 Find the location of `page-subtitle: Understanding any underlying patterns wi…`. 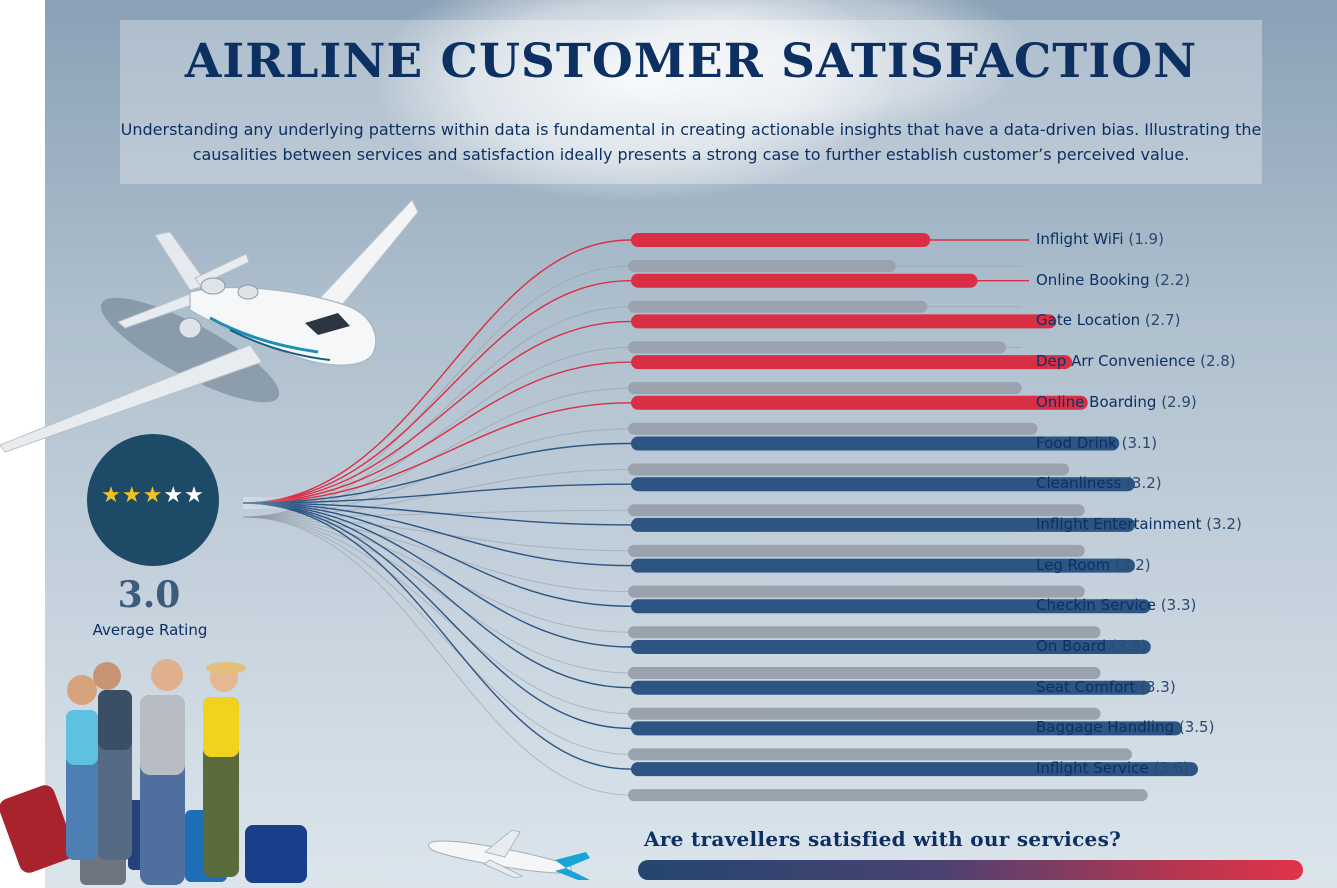

page-subtitle: Understanding any underlying patterns wi… is located at coordinates (691, 142).